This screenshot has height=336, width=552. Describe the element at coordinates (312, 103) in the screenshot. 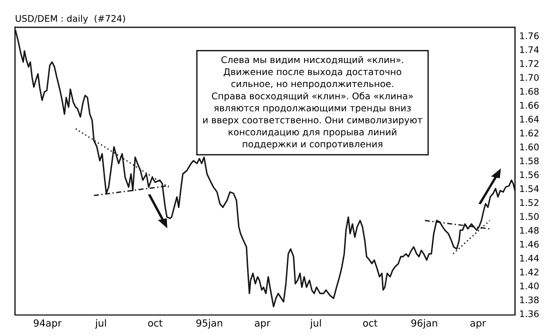

I see `annotation: Слева мы видим нисходящий «клин». Движение после выхода достаточно сильное, но непродолжительное. Справа восходящий «клин». Оба «клина» являются продолжающими тренды вниз и вверх соответственно. Они символизируют консолидацию для прорыва линий поддержки и сопротивления` at that location.